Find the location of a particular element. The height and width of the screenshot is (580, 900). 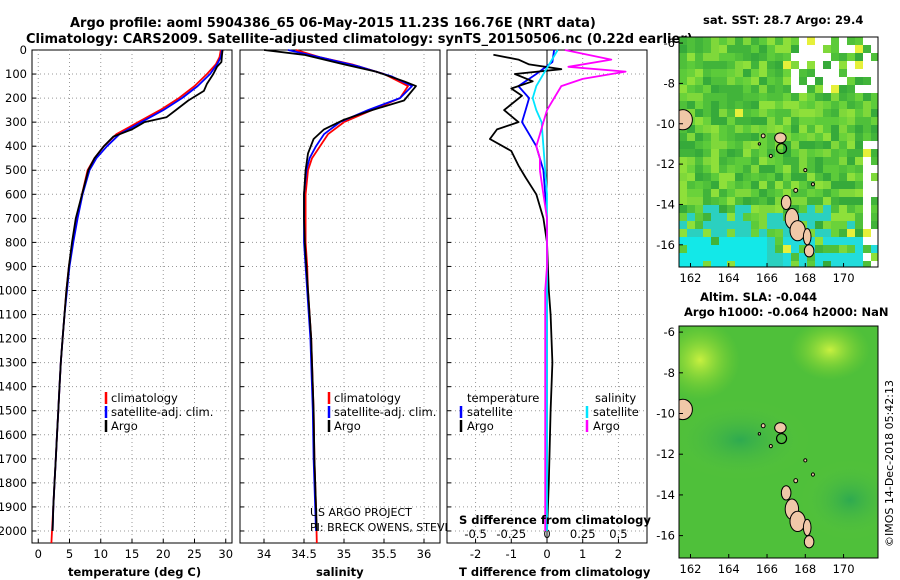

depth-tick-label: 900 is located at coordinates (16, 266).